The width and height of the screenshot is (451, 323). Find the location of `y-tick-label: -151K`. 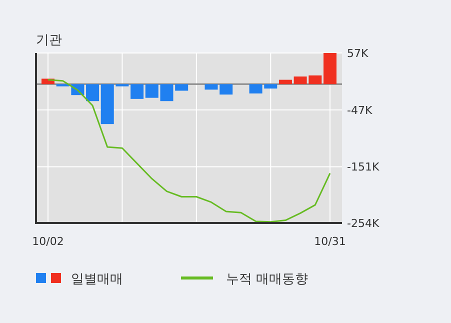

y-tick-label: -151K is located at coordinates (363, 167).